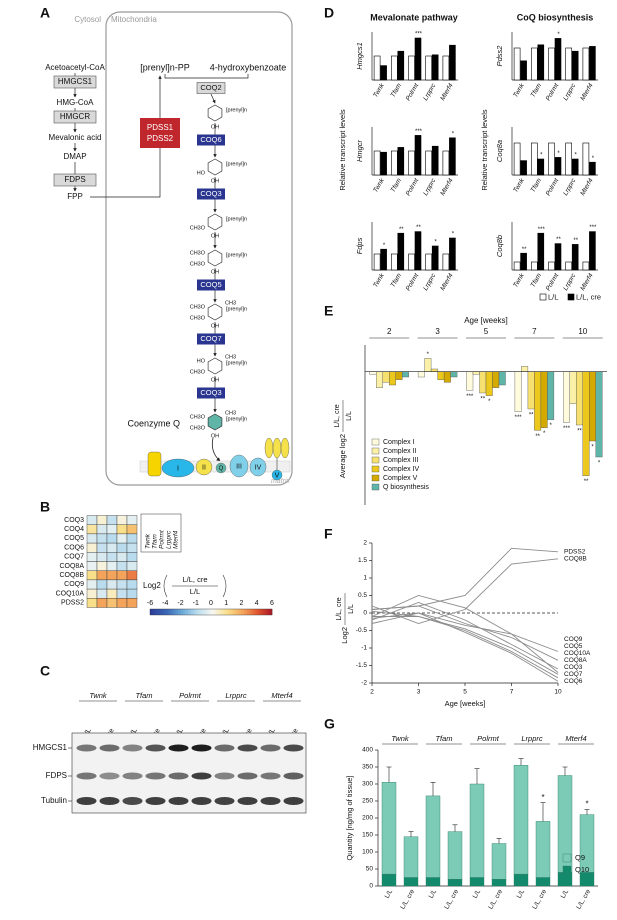 The image size is (617, 920). What do you see at coordinates (349, 416) in the screenshot?
I see `y-axis-label-text: L/L` at bounding box center [349, 416].